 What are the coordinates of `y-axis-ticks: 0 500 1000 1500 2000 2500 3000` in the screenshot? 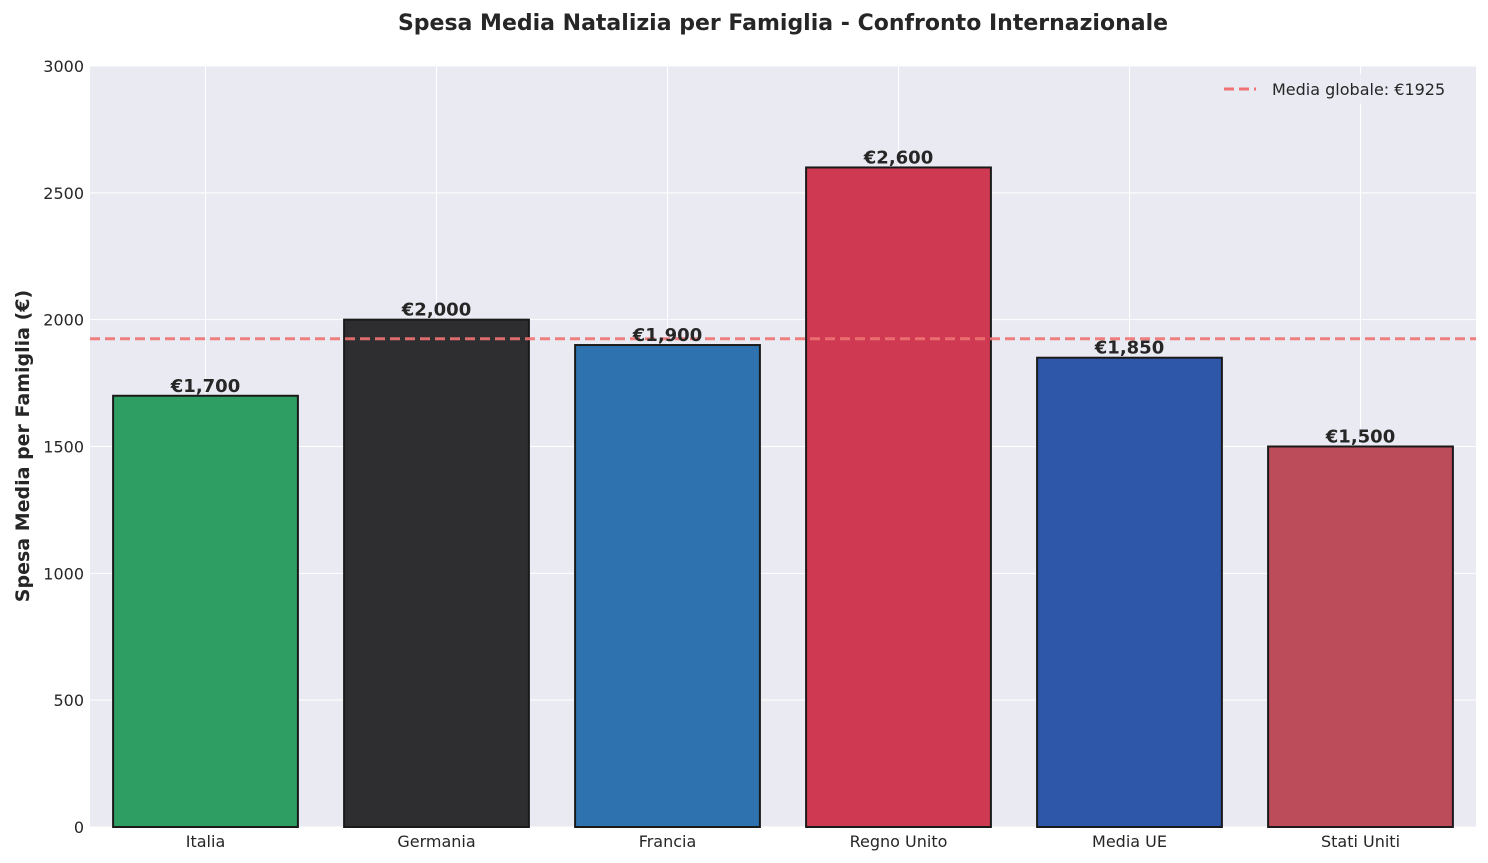 It's located at (63, 447).